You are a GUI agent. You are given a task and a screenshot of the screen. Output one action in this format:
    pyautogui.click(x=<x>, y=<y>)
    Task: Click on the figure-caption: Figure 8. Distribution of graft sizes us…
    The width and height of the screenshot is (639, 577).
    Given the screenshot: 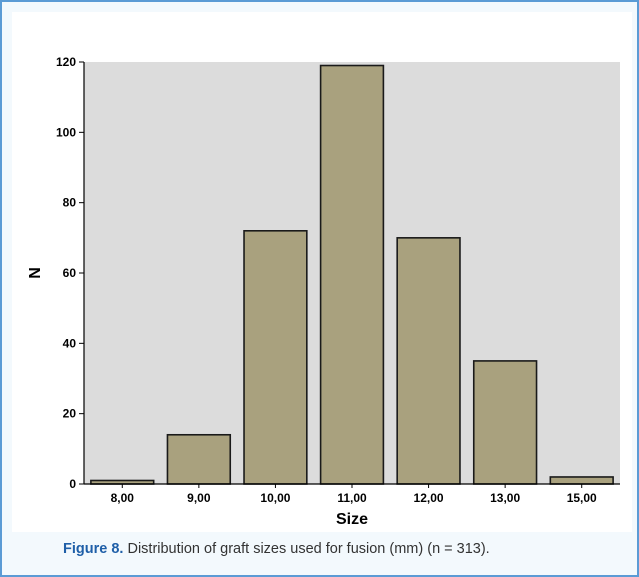 What is the action you would take?
    pyautogui.click(x=276, y=549)
    